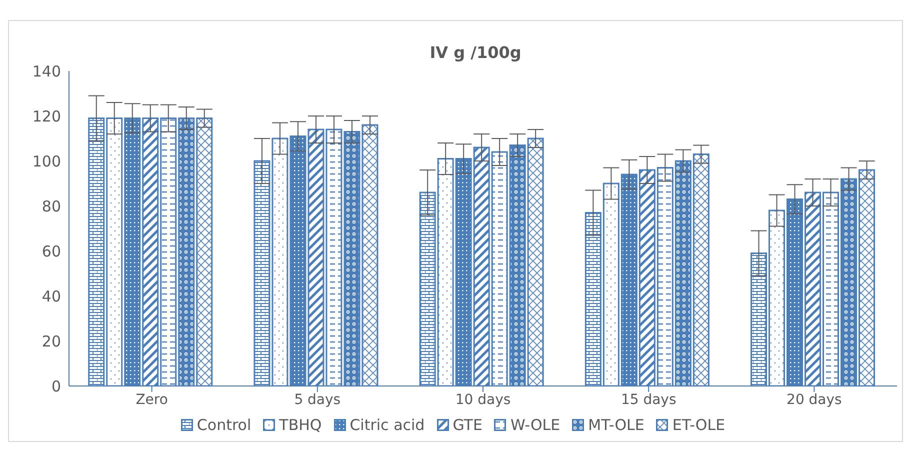 The height and width of the screenshot is (458, 911). Describe the element at coordinates (535, 425) in the screenshot. I see `legend-label: W-OLE` at that location.